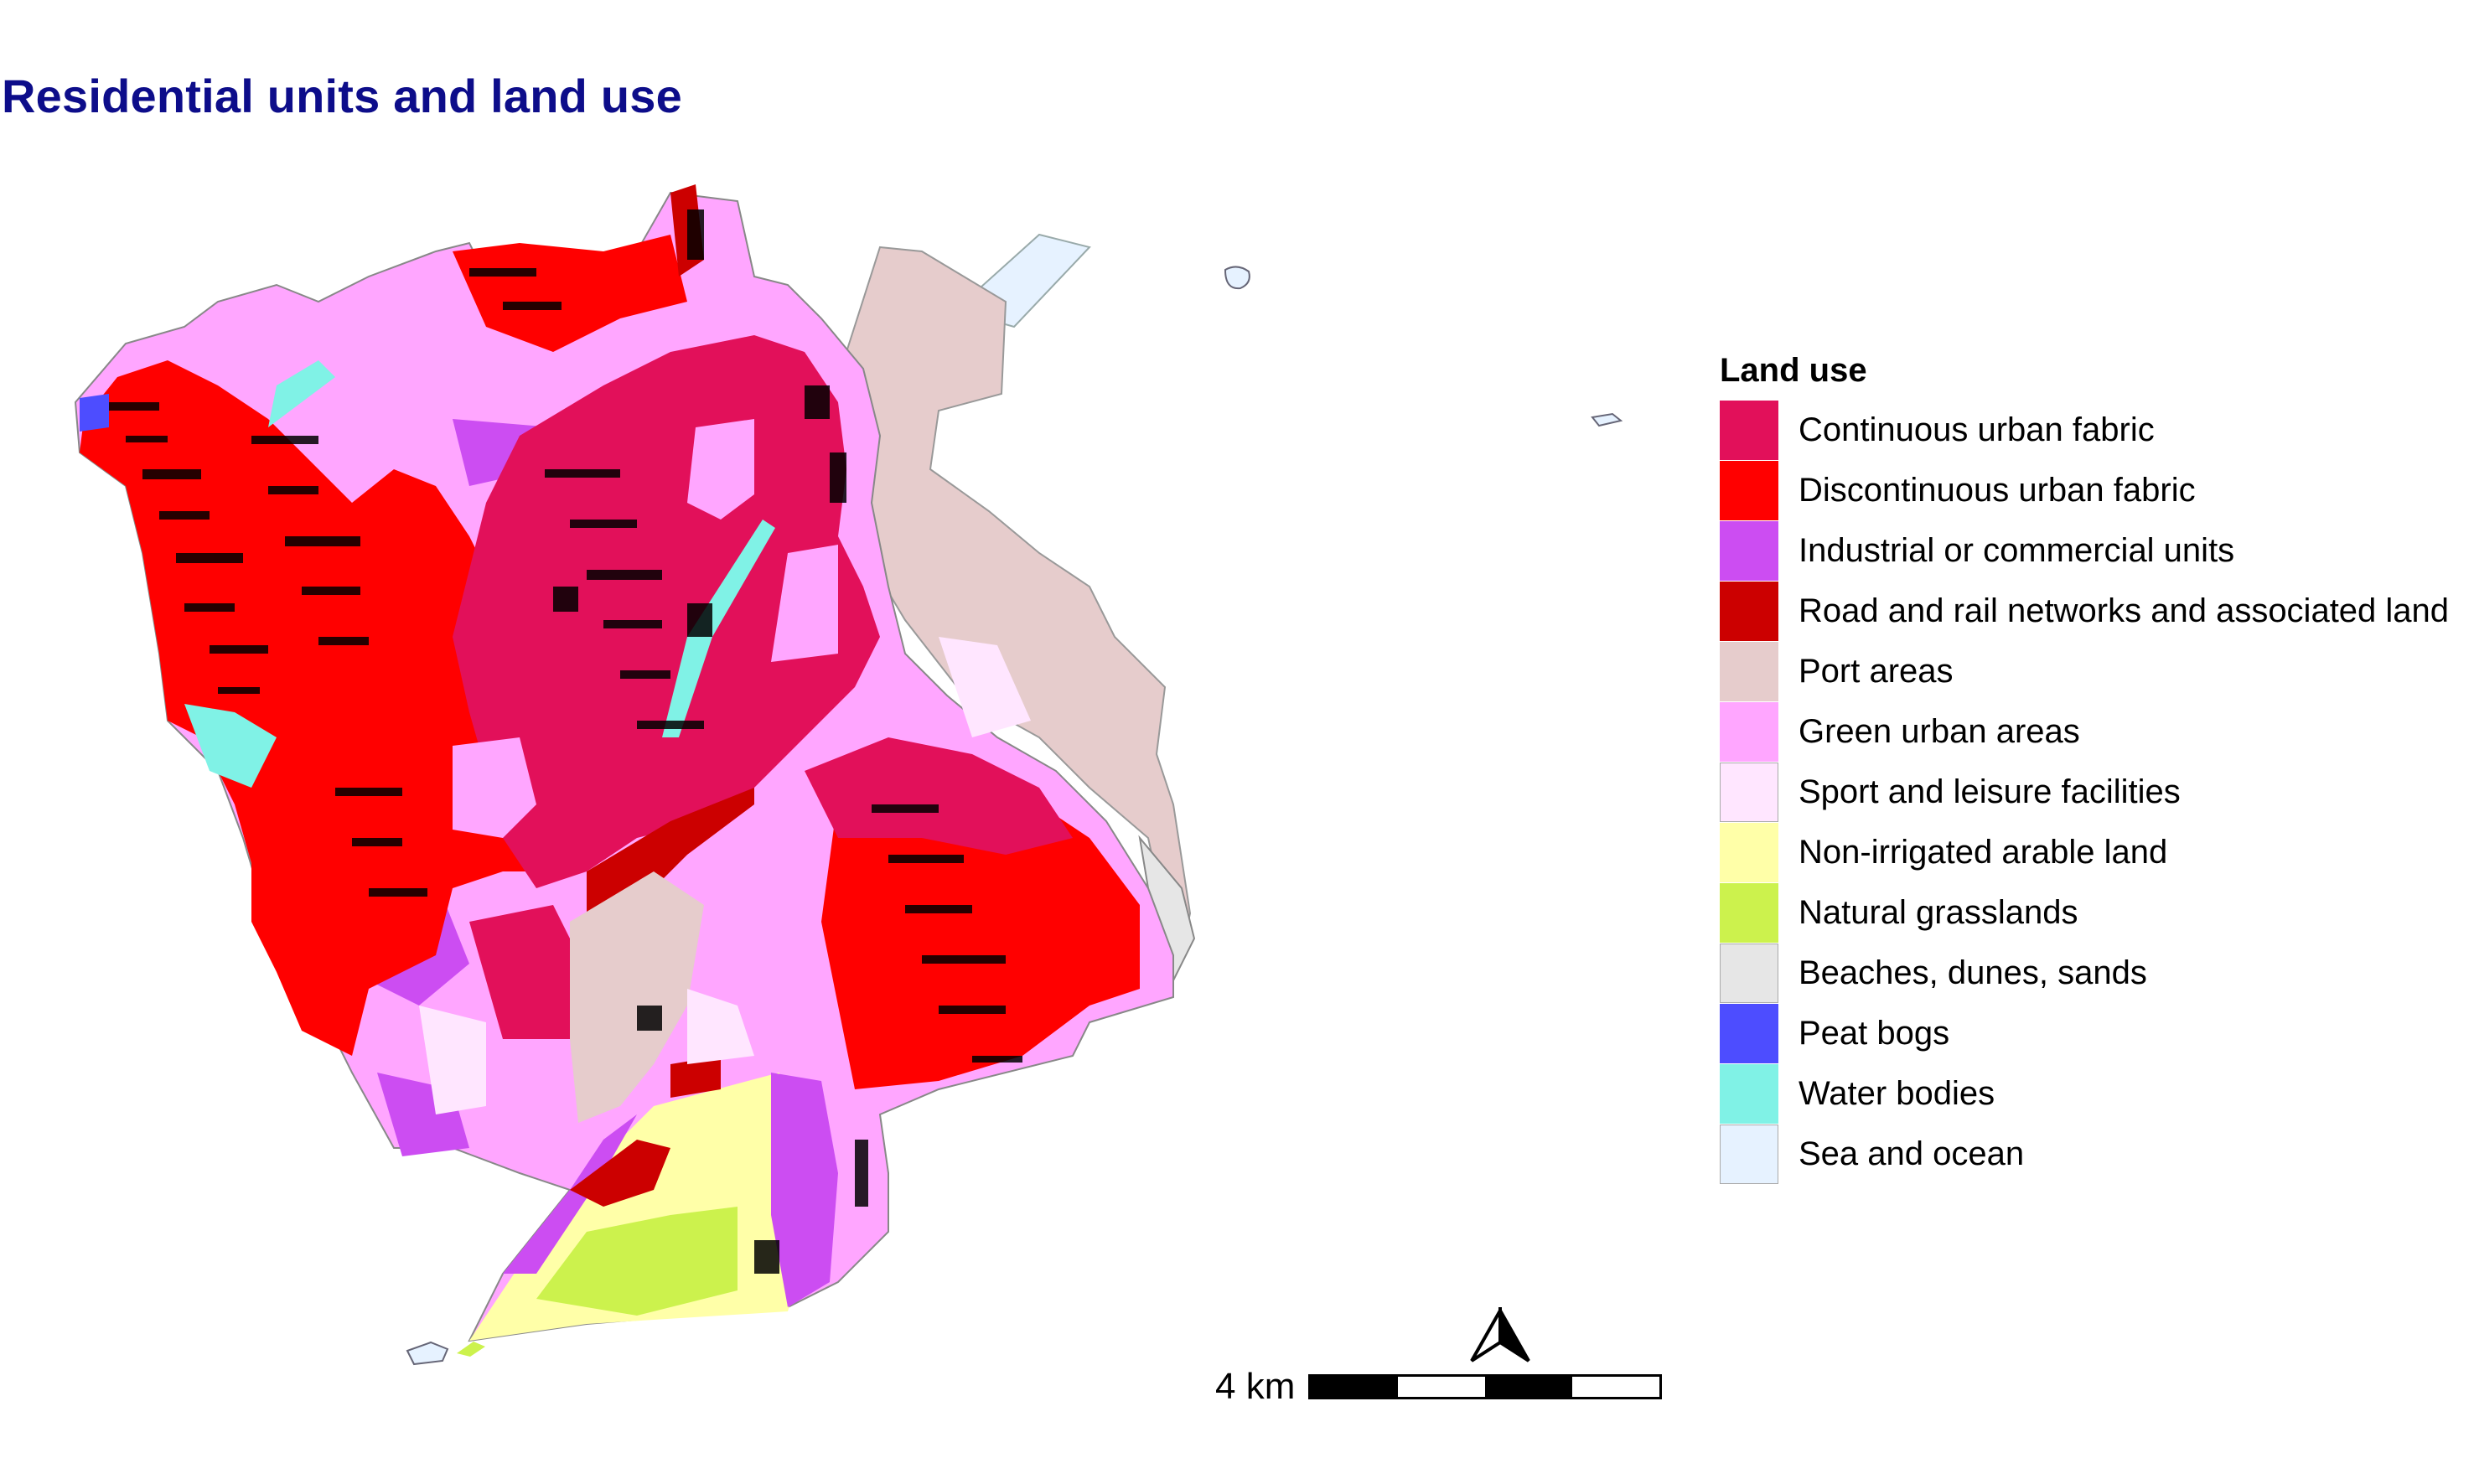 This screenshot has width=2474, height=1484. What do you see at coordinates (1500, 1336) in the screenshot?
I see `north-arrow-icon` at bounding box center [1500, 1336].